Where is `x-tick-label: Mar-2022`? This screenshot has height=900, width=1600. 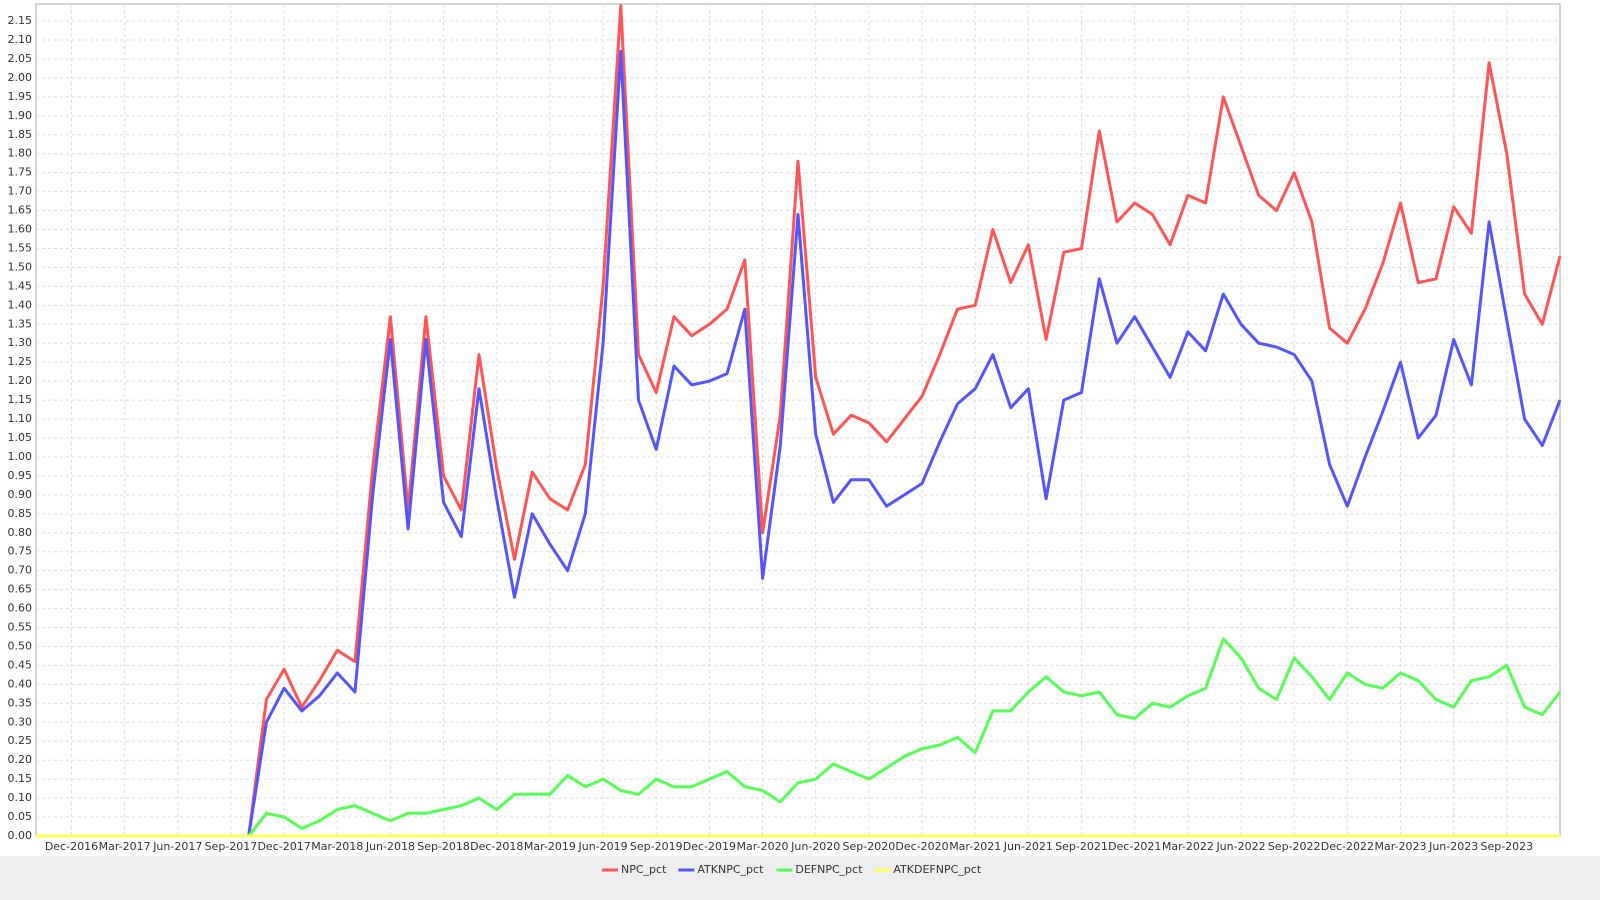 x-tick-label: Mar-2022 is located at coordinates (1188, 846).